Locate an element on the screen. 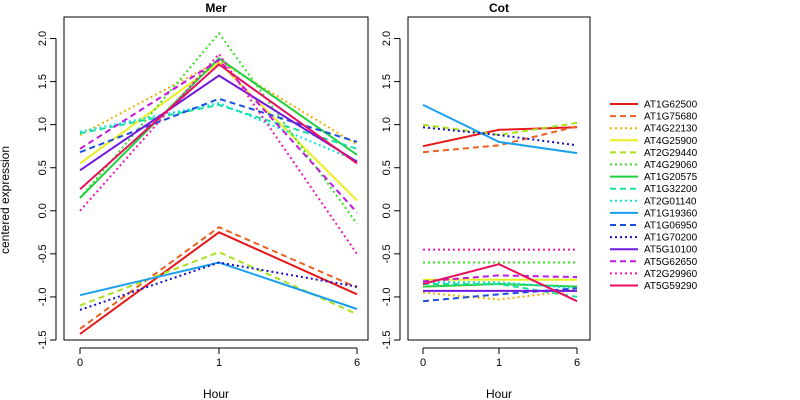 This screenshot has width=800, height=400. series-line-cot-at4g22130 is located at coordinates (500, 295).